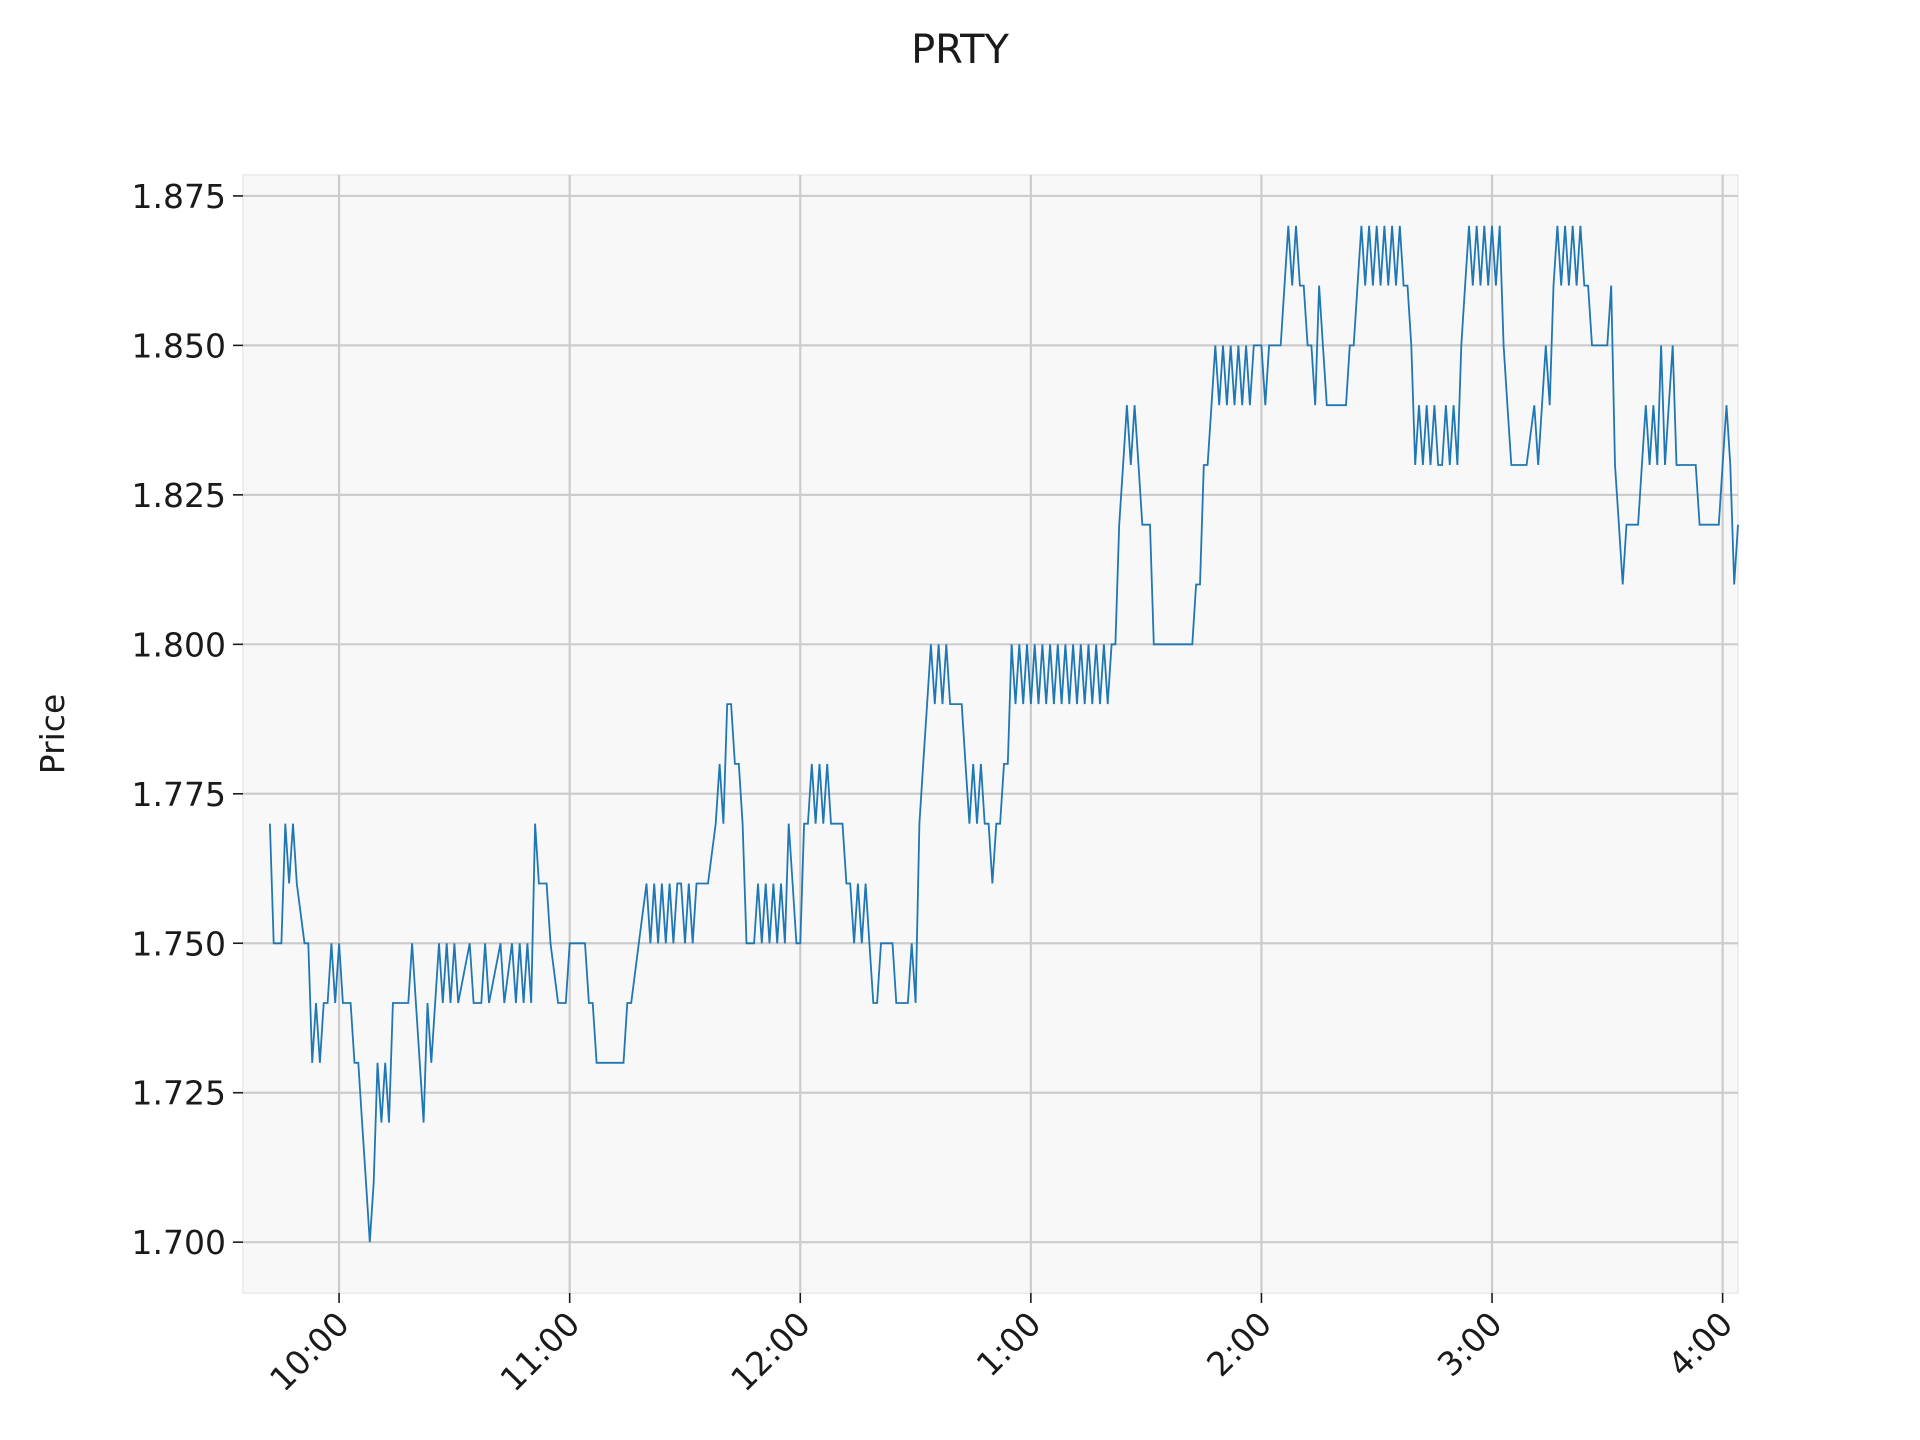 This screenshot has height=1440, width=1920. What do you see at coordinates (1470, 1344) in the screenshot?
I see `x-tick-label: 3:00` at bounding box center [1470, 1344].